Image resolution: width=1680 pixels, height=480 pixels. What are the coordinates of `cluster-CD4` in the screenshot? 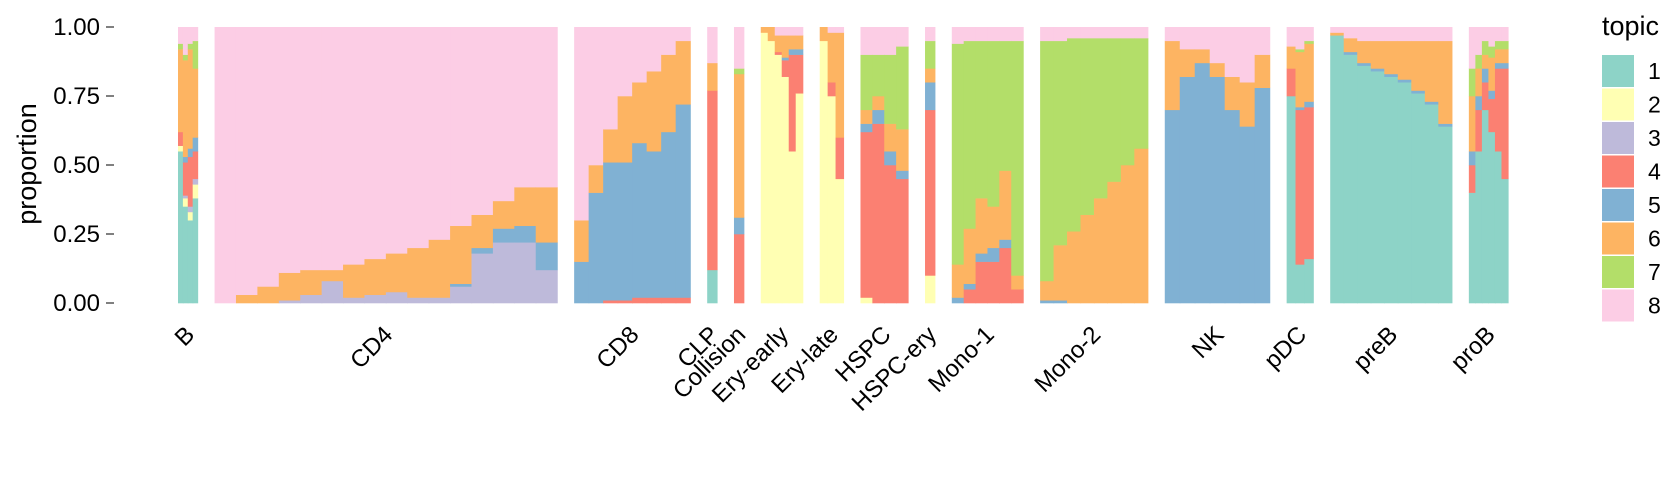 It's located at (386, 165).